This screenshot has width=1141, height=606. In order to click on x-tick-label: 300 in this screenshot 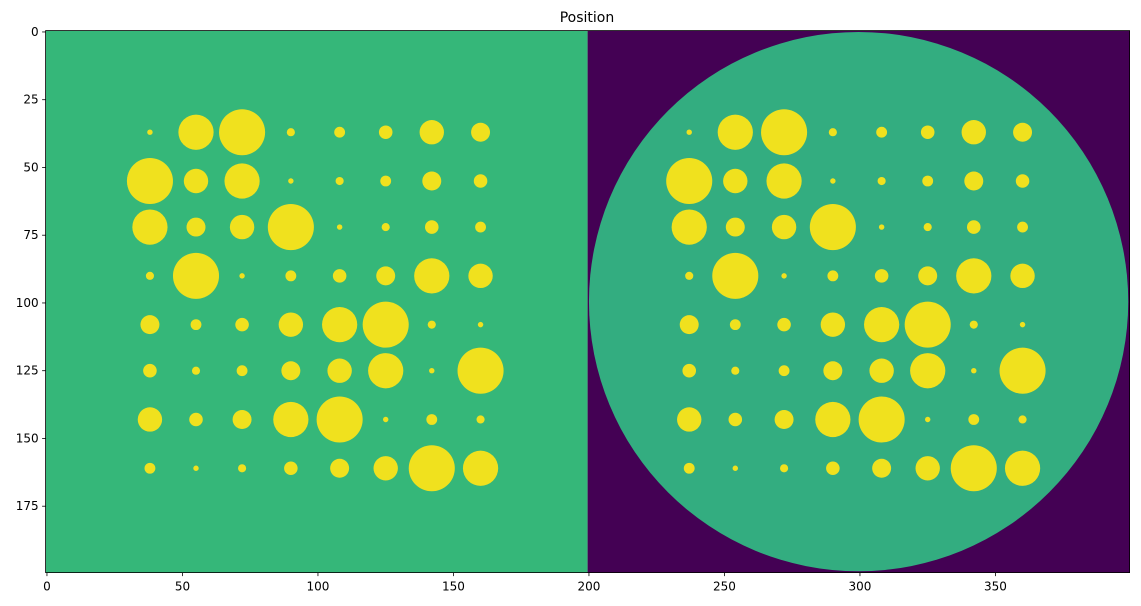, I will do `click(860, 587)`.